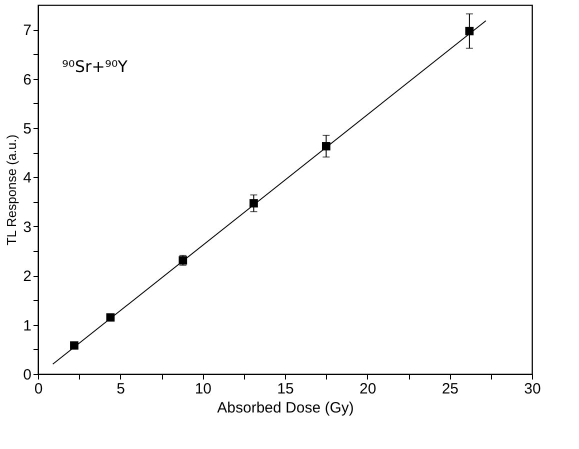 The width and height of the screenshot is (579, 449). Describe the element at coordinates (27, 277) in the screenshot. I see `y-tick-label: 2` at that location.